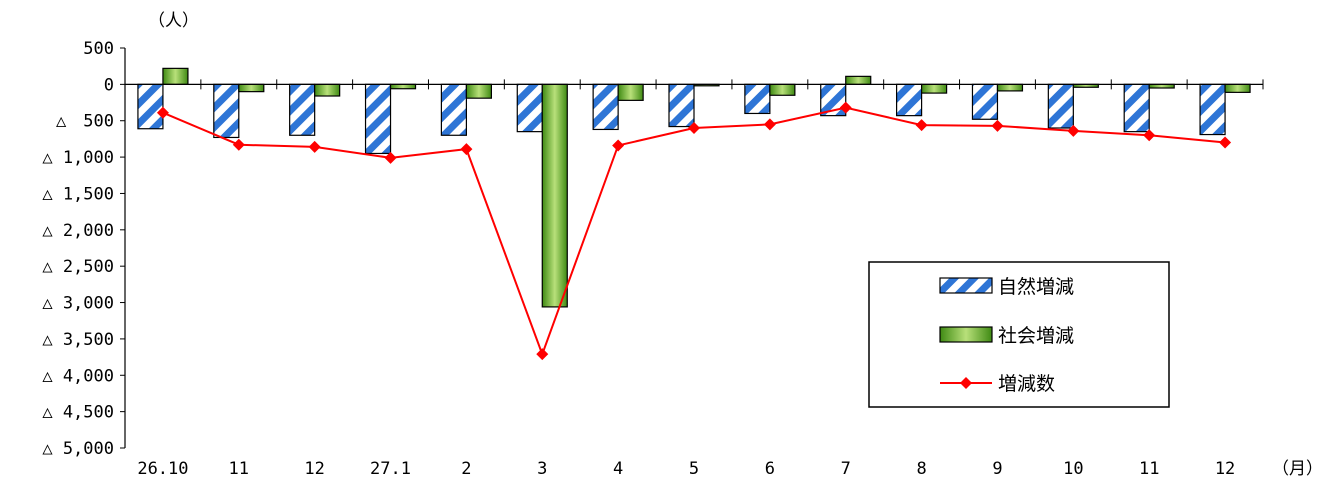 Image resolution: width=1329 pixels, height=492 pixels. Describe the element at coordinates (997, 469) in the screenshot. I see `x-tick-label: 9` at that location.